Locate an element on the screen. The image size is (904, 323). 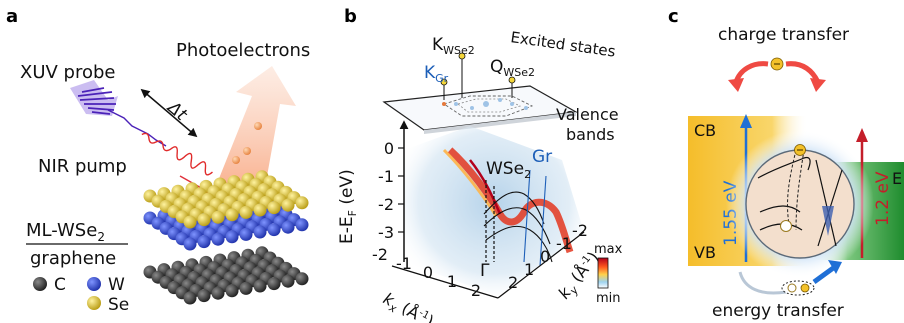
ky-axis-ticks: -2-1 012 is located at coordinates (548, 256).